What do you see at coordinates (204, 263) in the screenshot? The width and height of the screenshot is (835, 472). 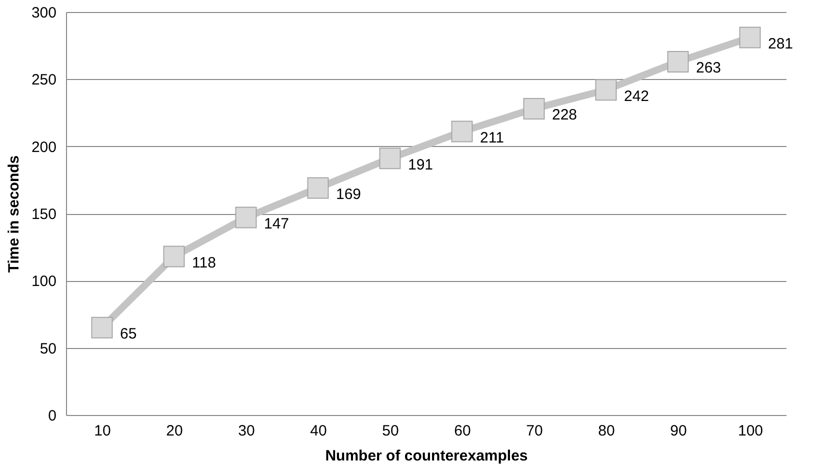 I see `data-label: 118` at bounding box center [204, 263].